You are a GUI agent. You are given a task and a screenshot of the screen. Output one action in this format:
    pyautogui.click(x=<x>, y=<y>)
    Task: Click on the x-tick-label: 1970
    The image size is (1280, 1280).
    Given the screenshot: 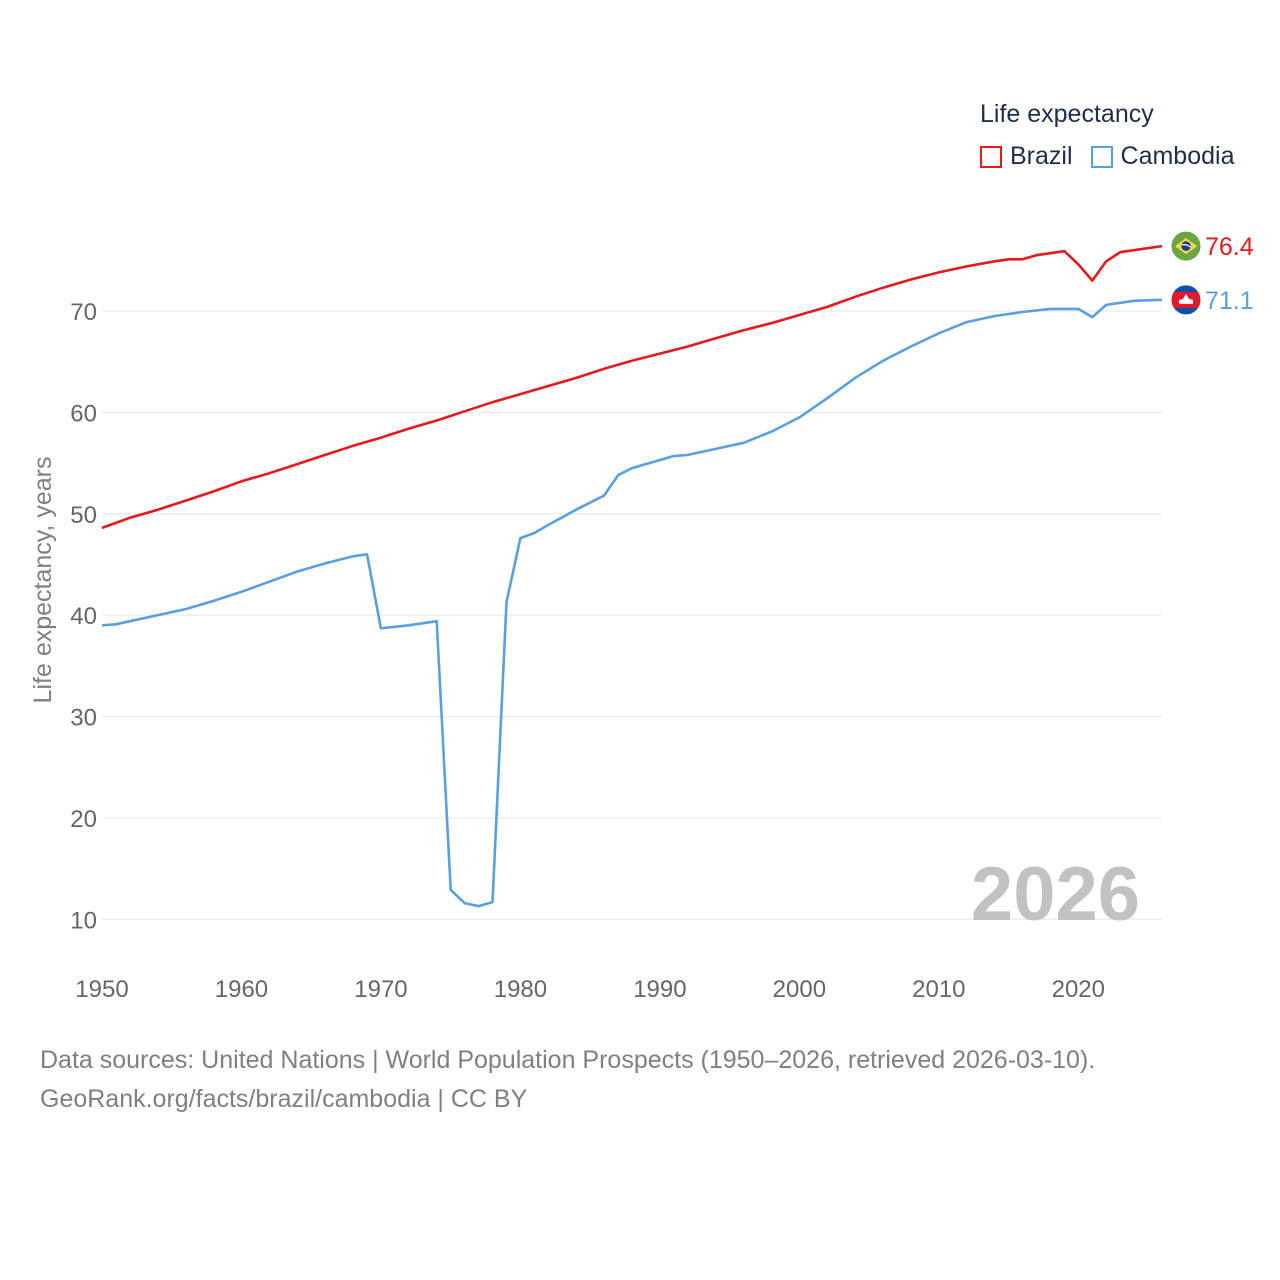 What is the action you would take?
    pyautogui.click(x=380, y=989)
    